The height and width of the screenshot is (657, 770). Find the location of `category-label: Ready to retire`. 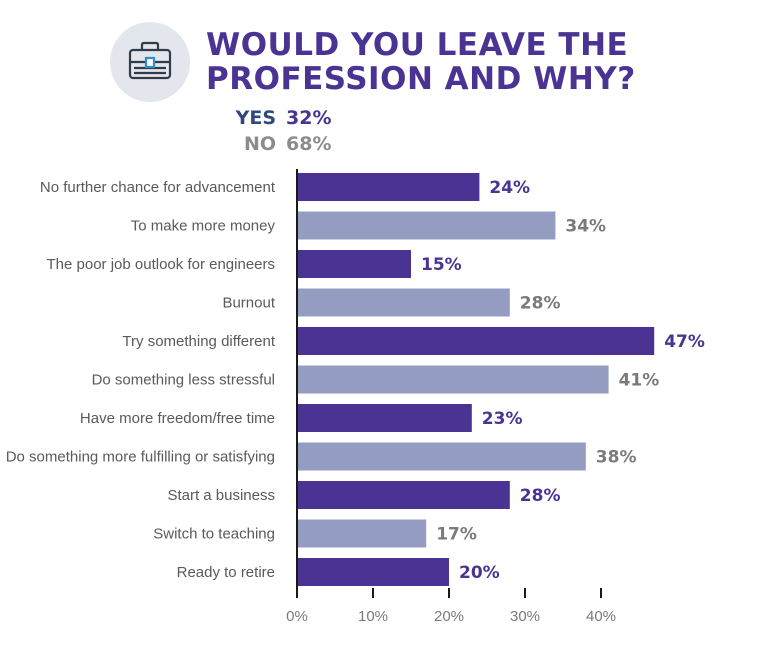

category-label: Ready to retire is located at coordinates (226, 572).